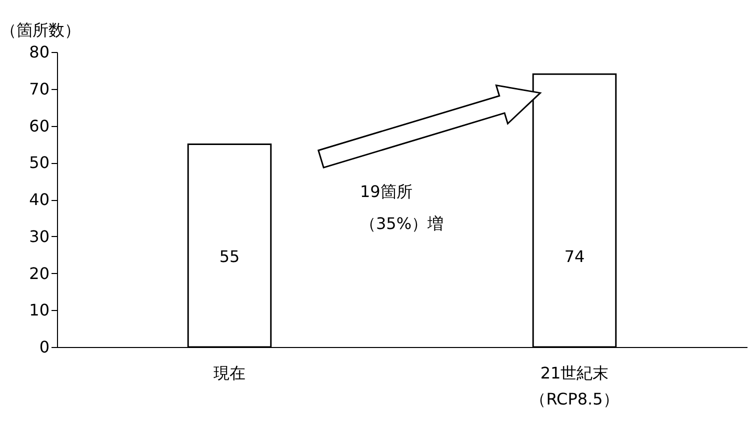 Image resolution: width=750 pixels, height=430 pixels. I want to click on x-tick-label: 現在, so click(230, 373).